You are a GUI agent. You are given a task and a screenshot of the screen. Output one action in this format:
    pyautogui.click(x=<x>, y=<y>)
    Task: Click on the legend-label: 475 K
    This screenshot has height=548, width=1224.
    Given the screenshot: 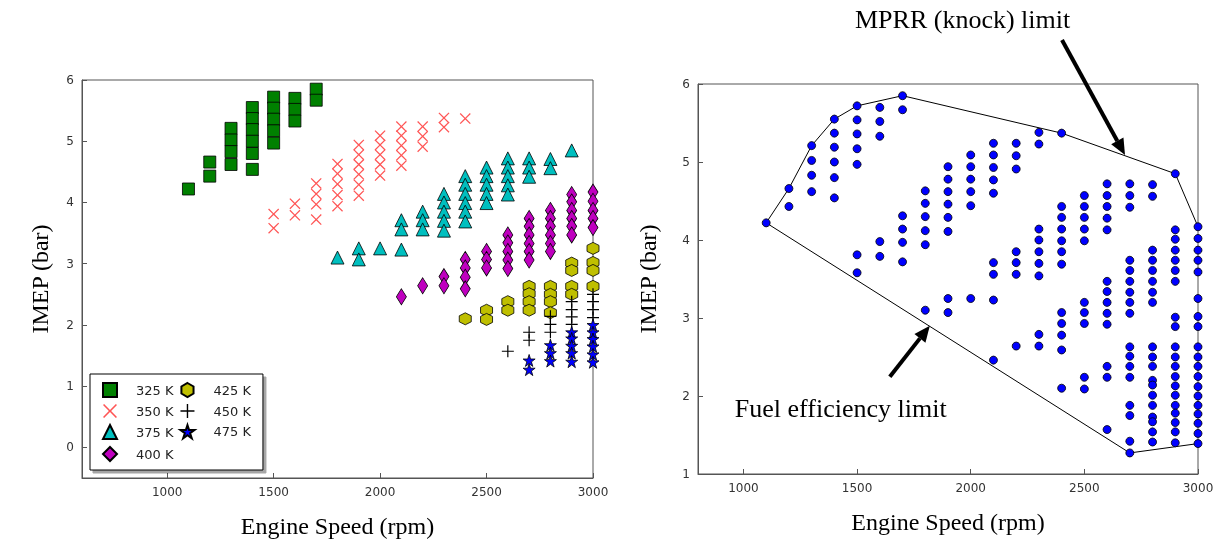 What is the action you would take?
    pyautogui.click(x=232, y=432)
    